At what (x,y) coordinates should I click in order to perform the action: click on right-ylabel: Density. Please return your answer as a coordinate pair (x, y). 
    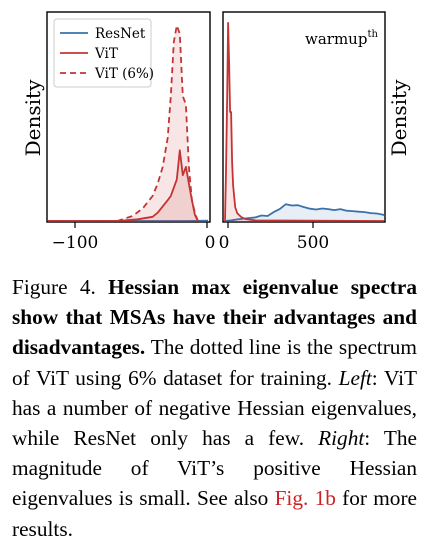
    Looking at the image, I should click on (399, 117).